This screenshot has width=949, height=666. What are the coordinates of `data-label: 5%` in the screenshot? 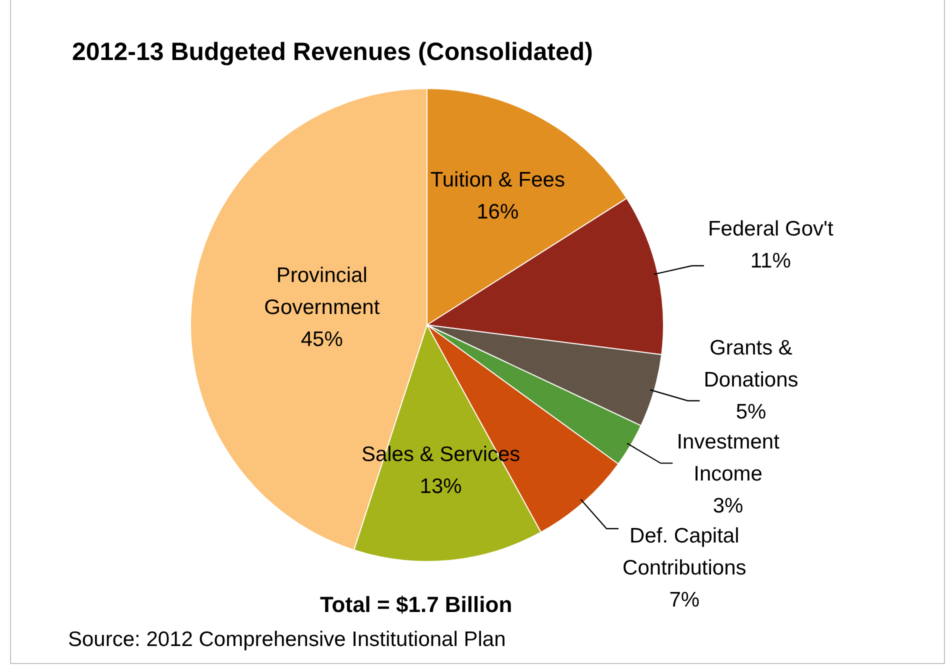 It's located at (751, 412).